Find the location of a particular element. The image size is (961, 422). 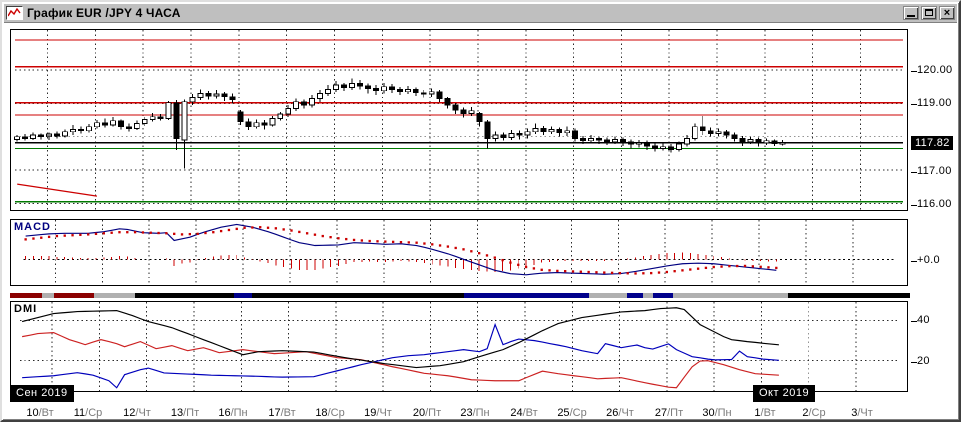

window-title: График EUR /JPY 4 ЧАСА is located at coordinates (104, 13).